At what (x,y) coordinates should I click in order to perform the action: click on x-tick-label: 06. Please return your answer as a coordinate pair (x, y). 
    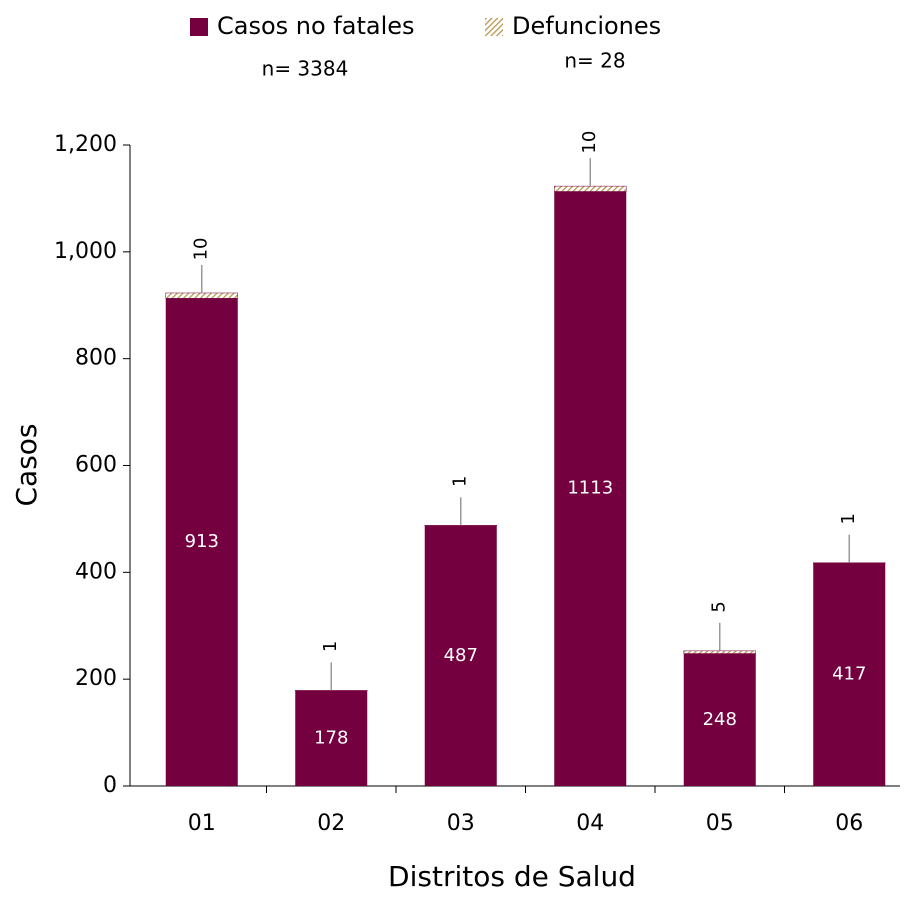
    Looking at the image, I should click on (849, 823).